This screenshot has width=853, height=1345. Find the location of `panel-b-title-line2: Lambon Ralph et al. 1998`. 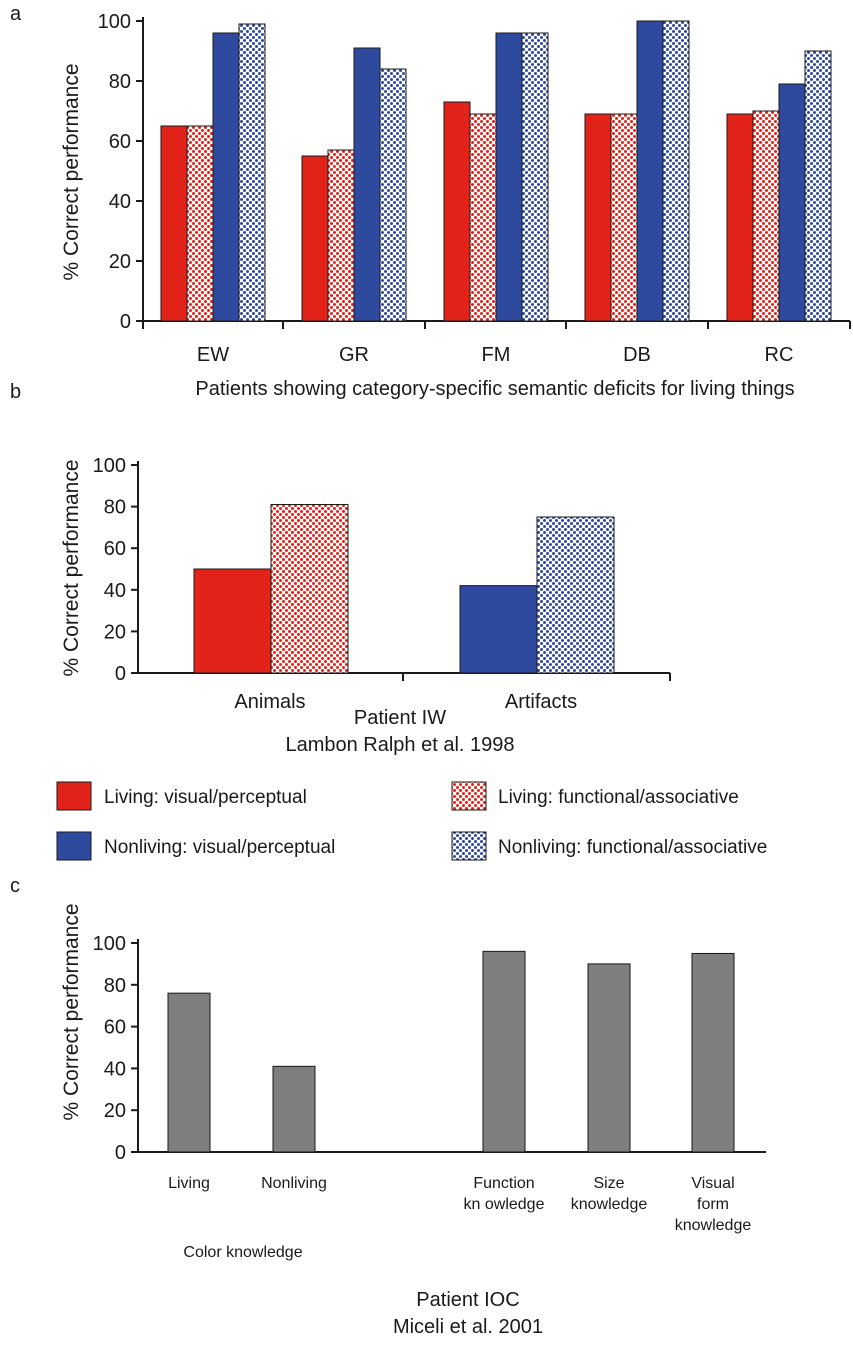

panel-b-title-line2: Lambon Ralph et al. 1998 is located at coordinates (399, 745).